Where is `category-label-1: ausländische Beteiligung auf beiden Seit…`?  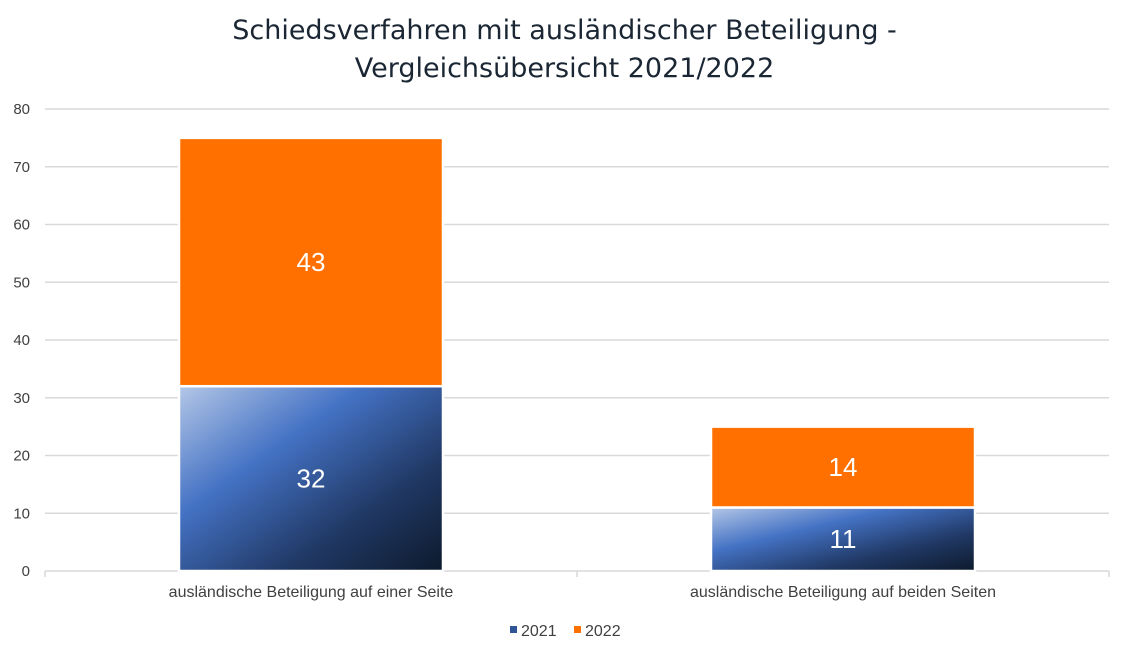 category-label-1: ausländische Beteiligung auf beiden Seit… is located at coordinates (843, 592).